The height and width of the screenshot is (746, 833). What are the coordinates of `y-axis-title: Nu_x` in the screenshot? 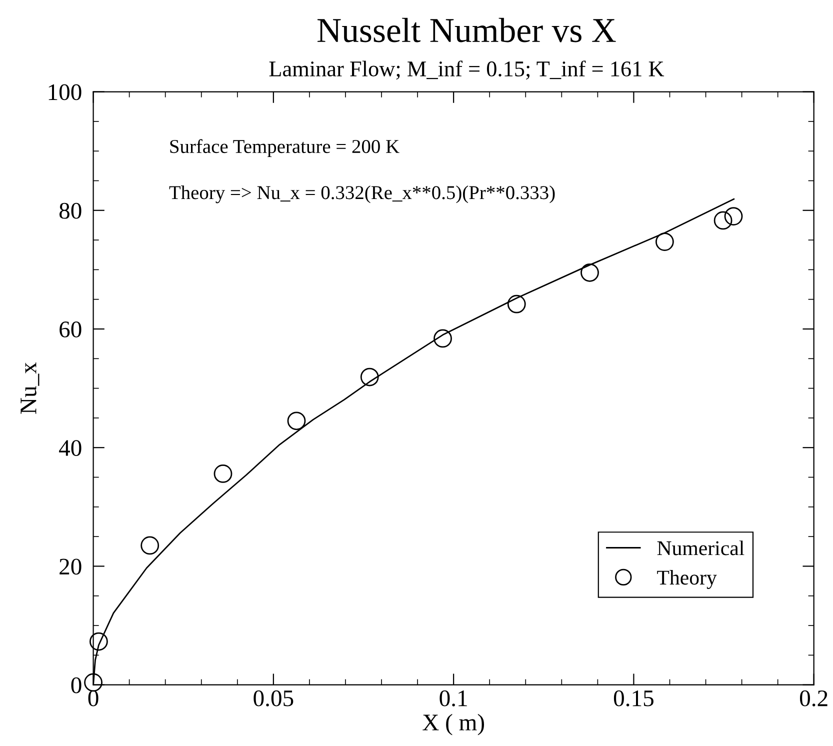 It's located at (30, 388).